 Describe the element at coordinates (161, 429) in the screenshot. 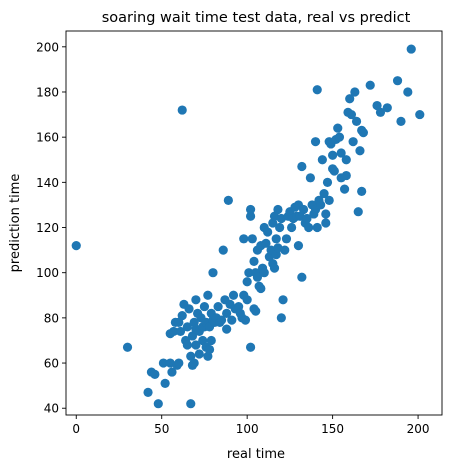

I see `x-tick-label: 50` at that location.